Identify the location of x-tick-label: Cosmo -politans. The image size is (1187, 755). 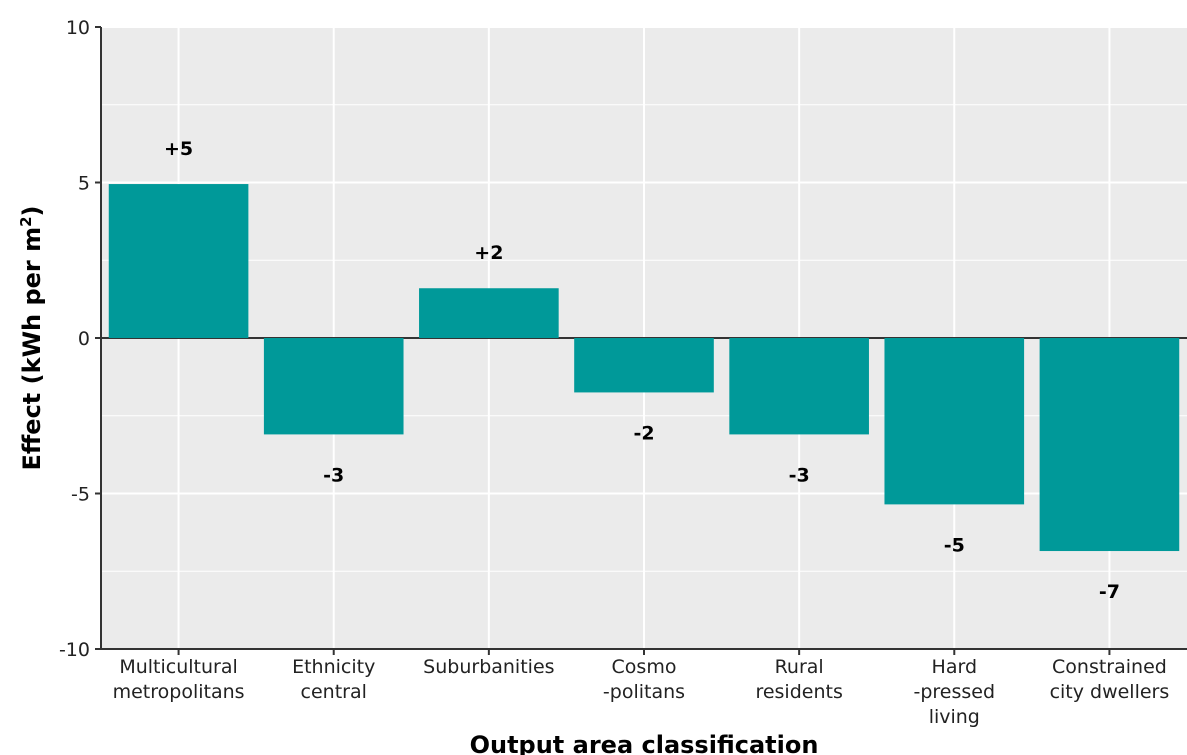
(644, 679).